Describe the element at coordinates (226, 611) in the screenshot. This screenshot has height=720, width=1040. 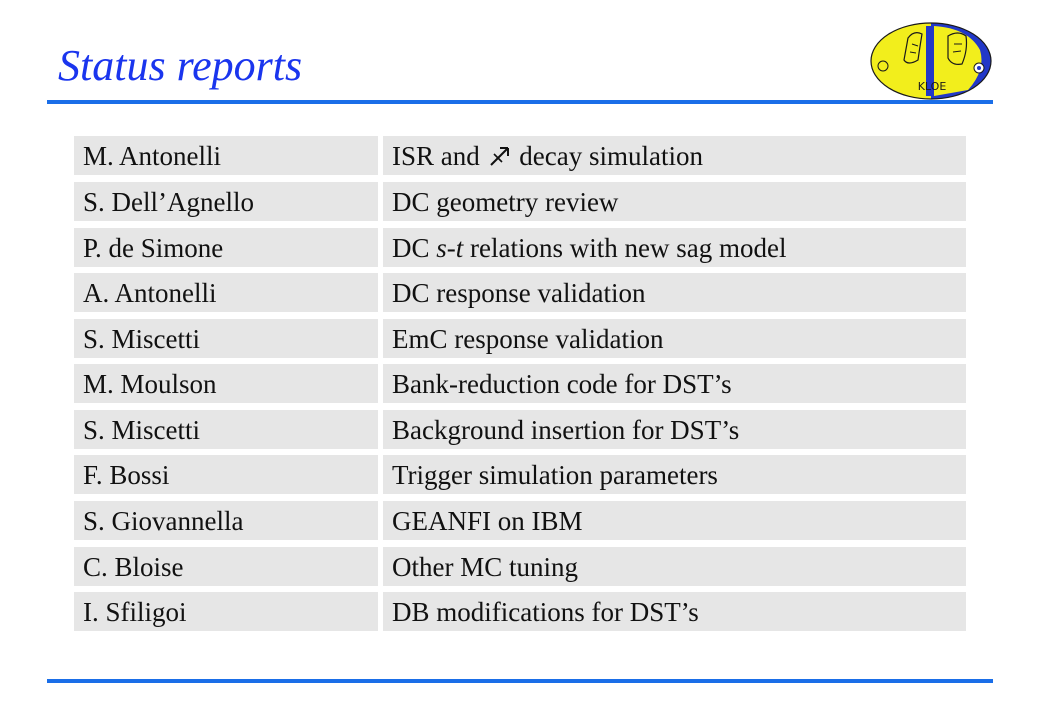
I see `reporter-name: I. Sfiligoi` at that location.